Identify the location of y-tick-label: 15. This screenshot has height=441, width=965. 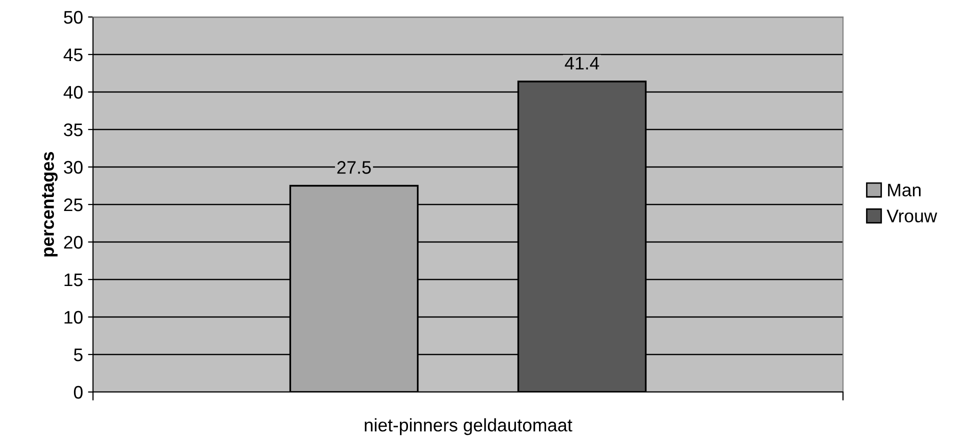
(73, 280).